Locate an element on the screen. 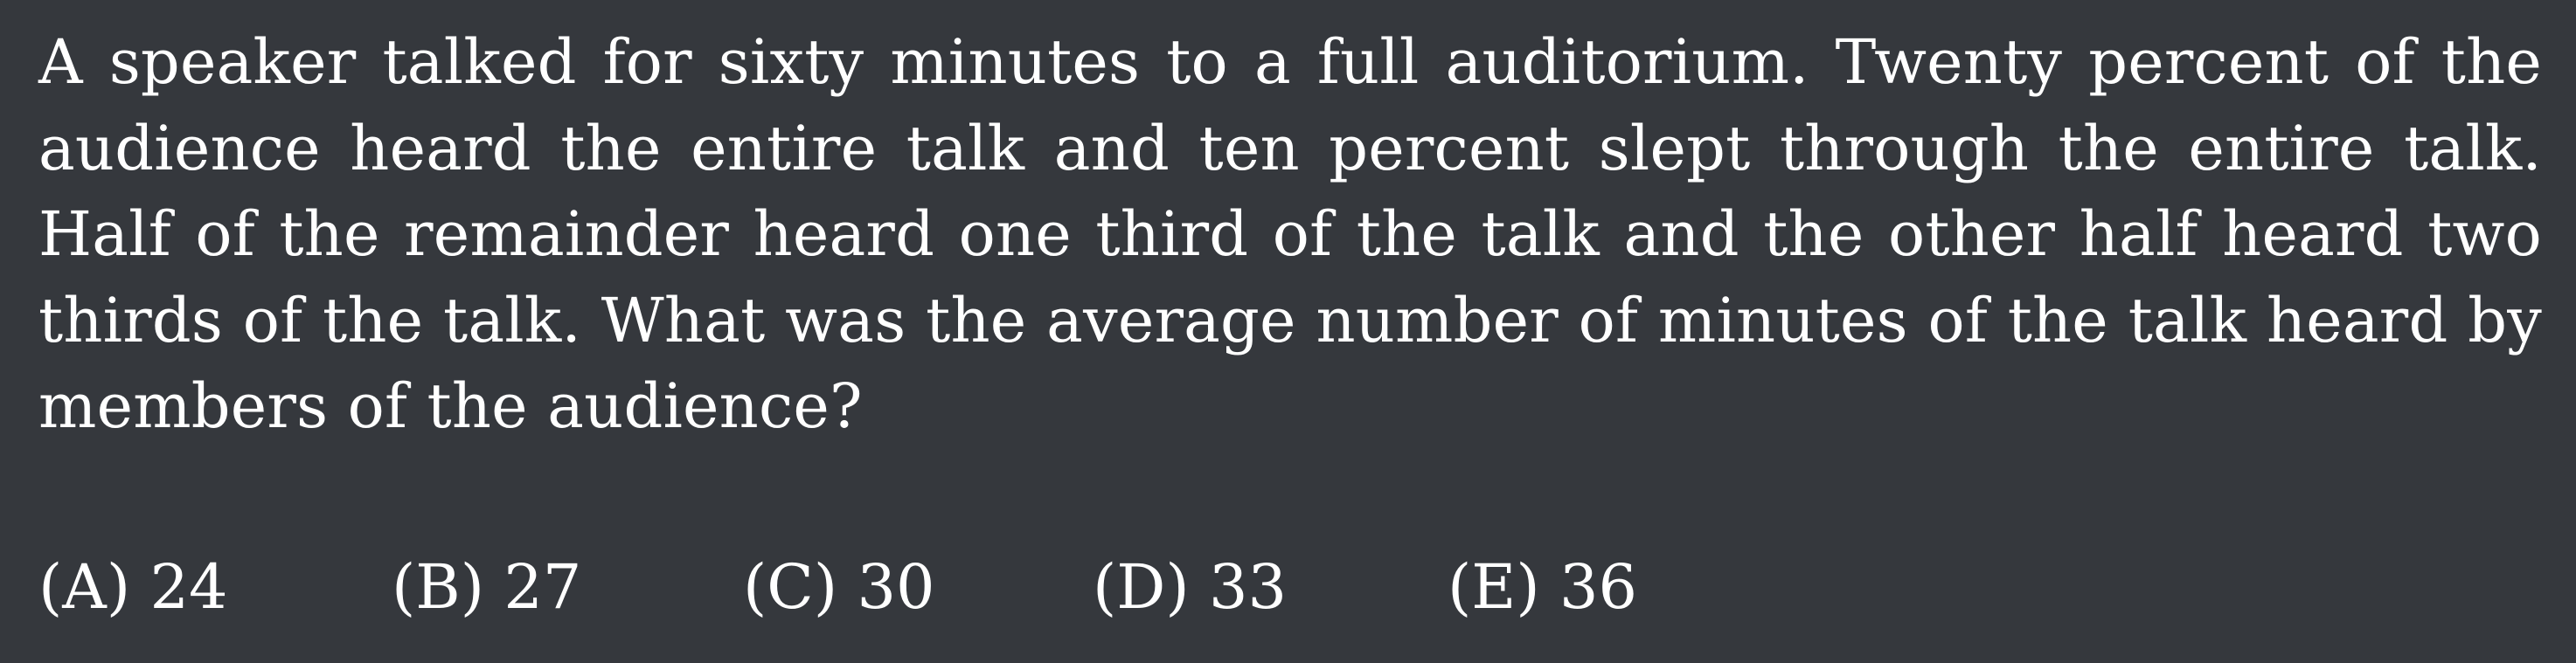  answer-choice-a: (A) 24 is located at coordinates (133, 587).